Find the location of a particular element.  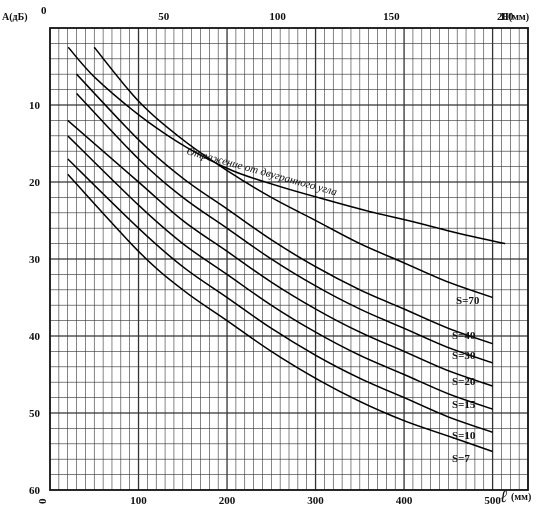

label-s7: S=7 is located at coordinates (461, 459).